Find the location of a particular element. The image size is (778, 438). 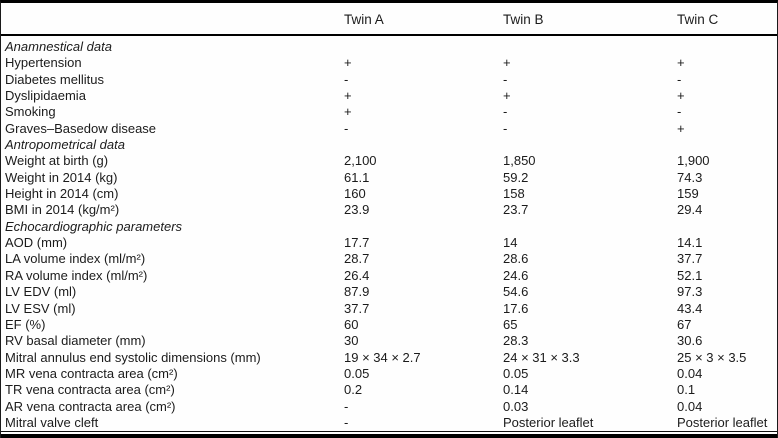

cell-value: 17.6 is located at coordinates (516, 308).